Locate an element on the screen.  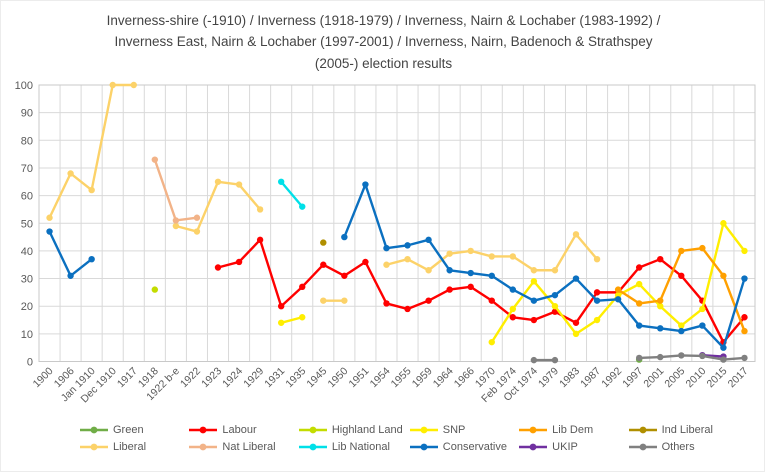
x-tick-label: 1979 is located at coordinates (548, 377).